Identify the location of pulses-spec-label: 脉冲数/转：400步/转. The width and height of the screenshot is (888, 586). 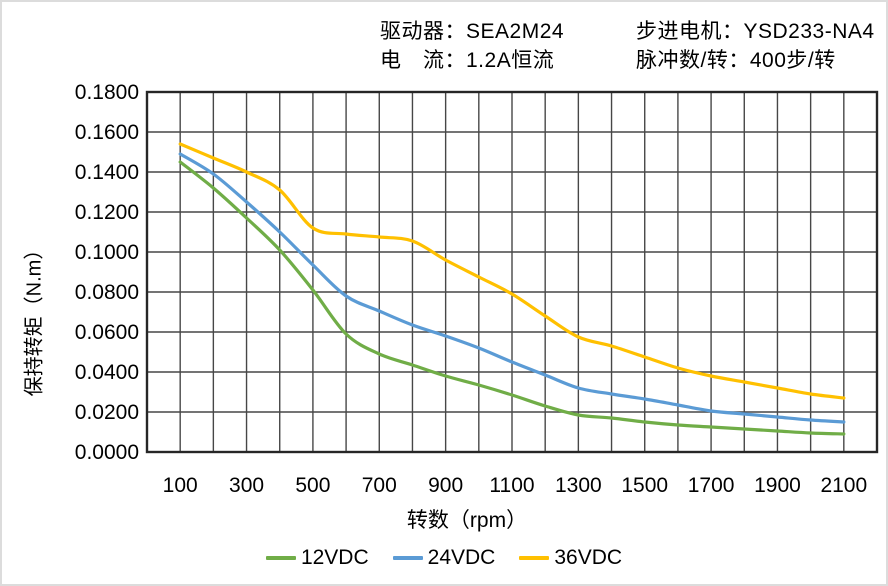
(736, 60).